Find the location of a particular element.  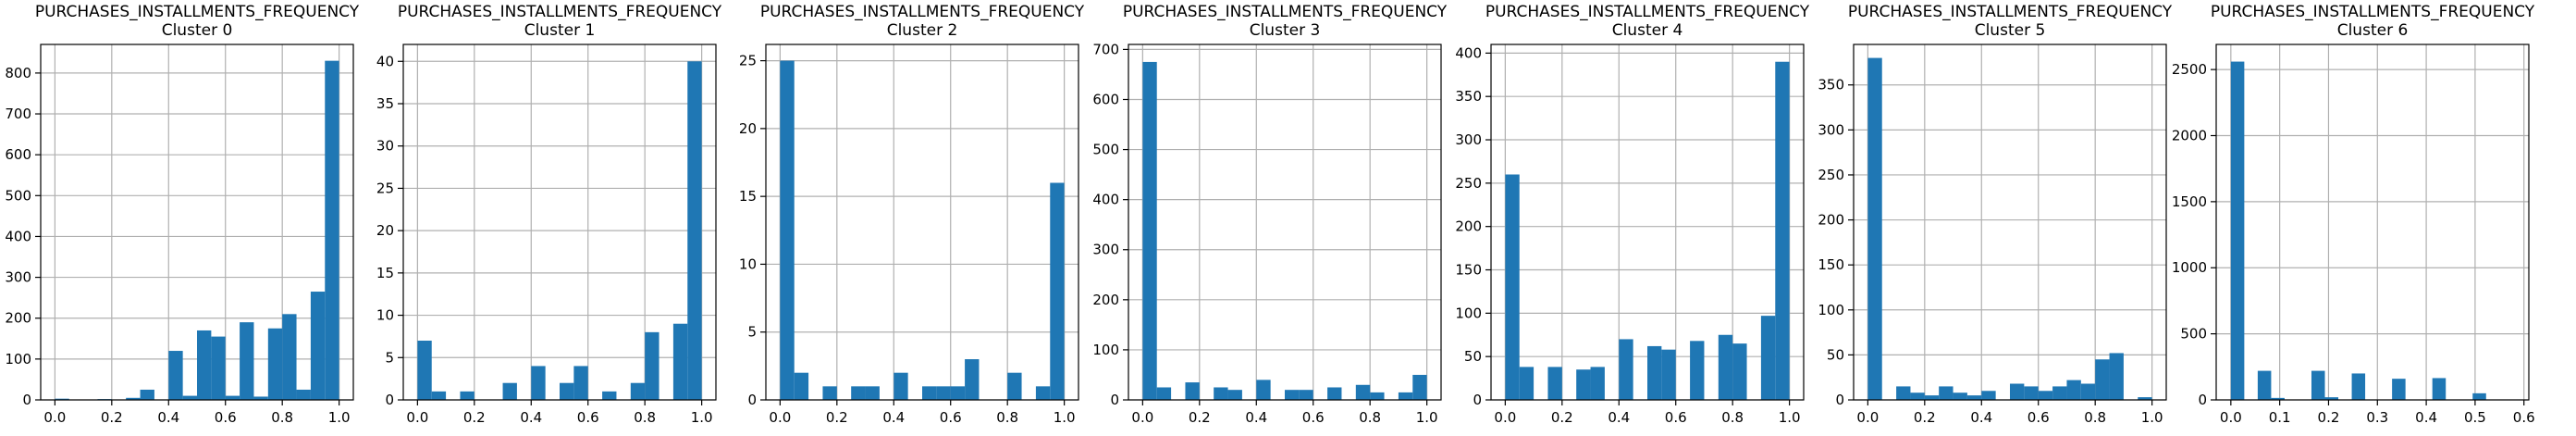

x-tick-label: 0.5 is located at coordinates (2475, 417).